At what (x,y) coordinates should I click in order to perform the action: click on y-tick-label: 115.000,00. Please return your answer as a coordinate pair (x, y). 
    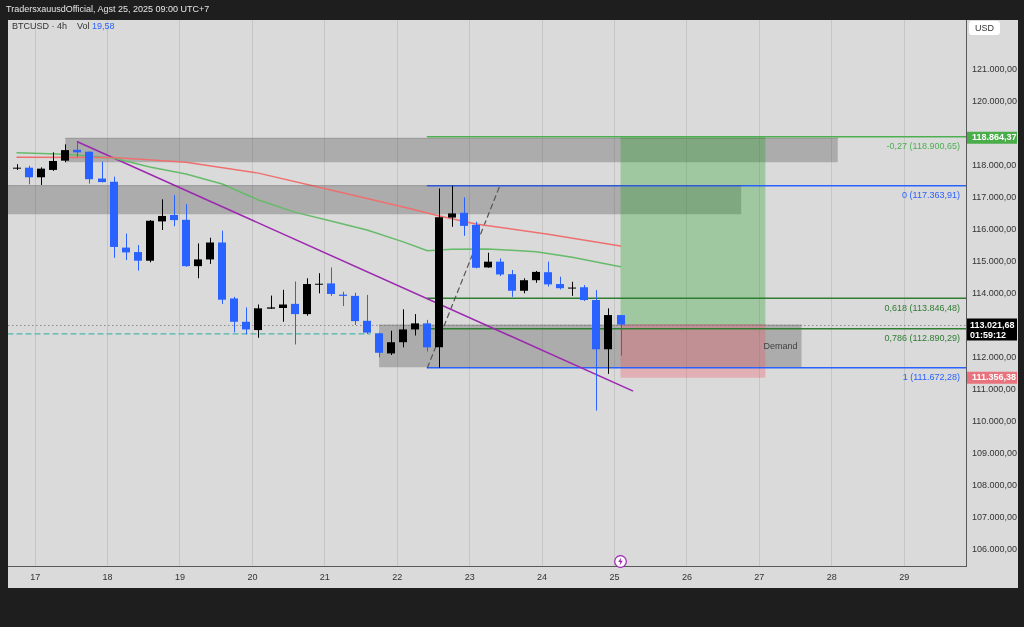
    Looking at the image, I should click on (994, 260).